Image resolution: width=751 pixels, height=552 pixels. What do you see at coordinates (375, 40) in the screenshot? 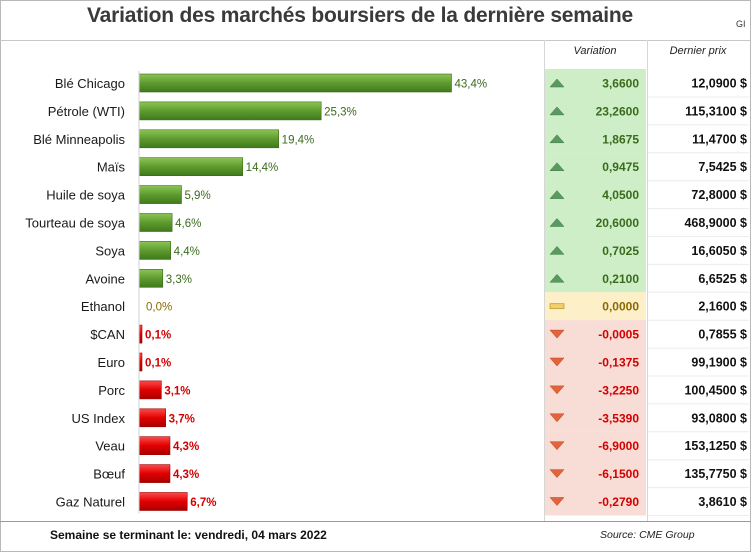
I see `title-divider` at bounding box center [375, 40].